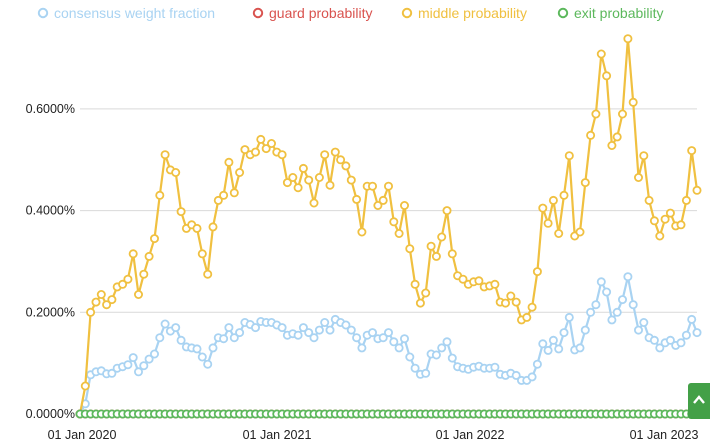 Image resolution: width=710 pixels, height=445 pixels. I want to click on legend-item: middle probability, so click(464, 13).